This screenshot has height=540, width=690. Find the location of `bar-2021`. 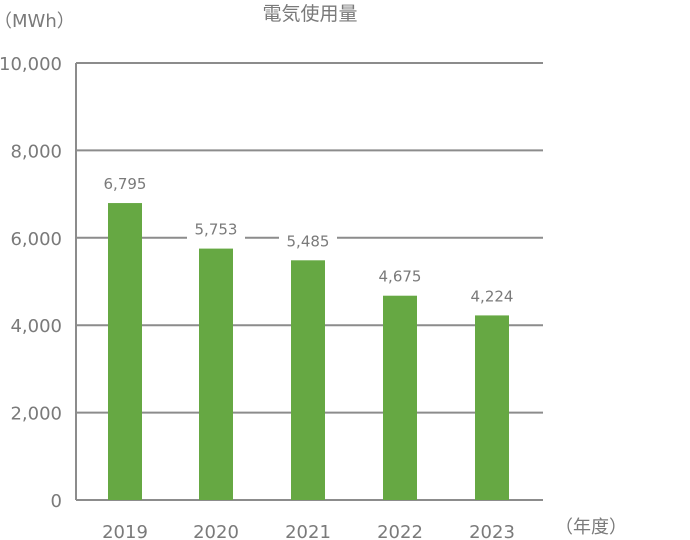

bar-2021 is located at coordinates (308, 380).